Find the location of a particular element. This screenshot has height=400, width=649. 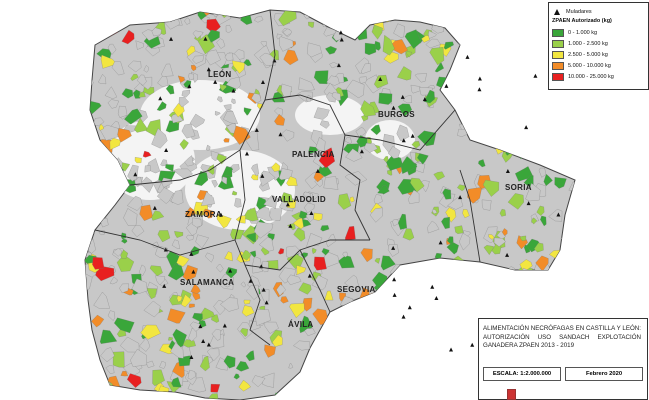

region-label-segovia: SEGOVIA is located at coordinates (356, 289).